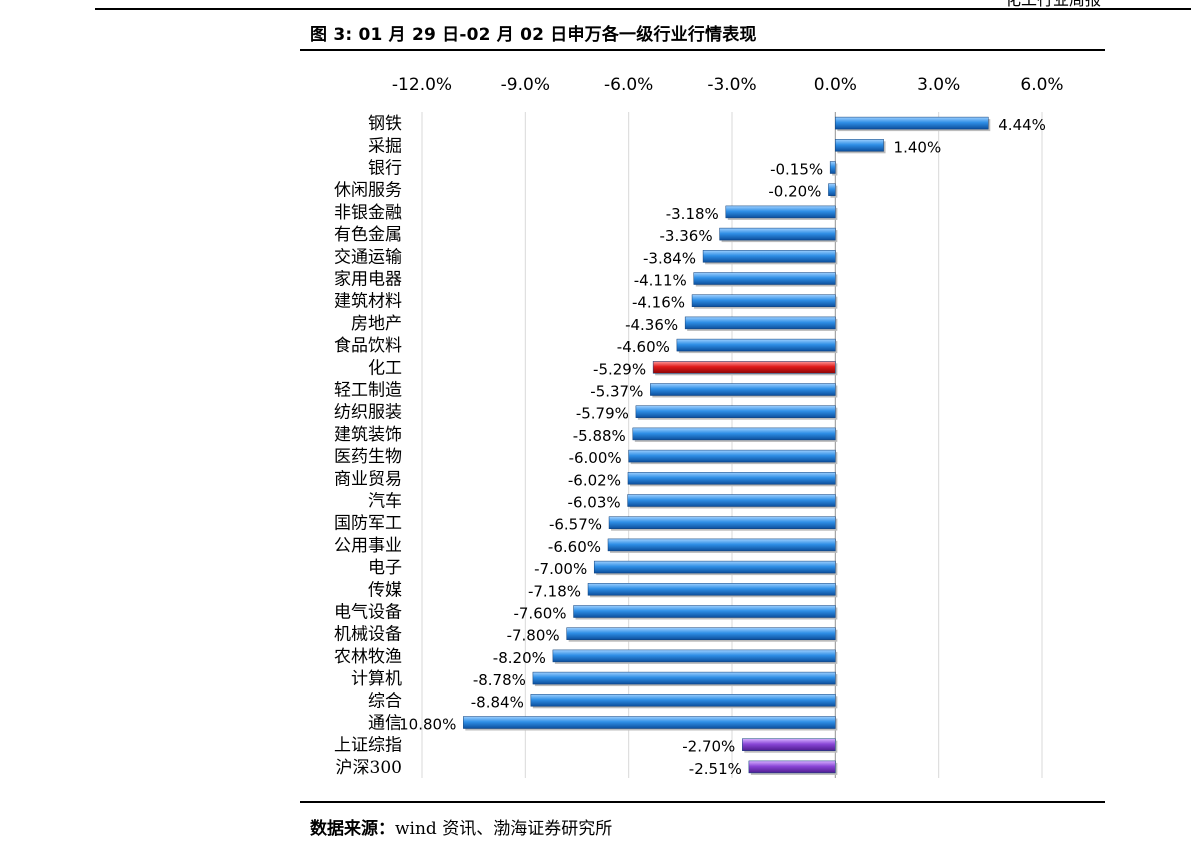 This screenshot has width=1191, height=857. I want to click on category-label: 轻工制造, so click(368, 391).